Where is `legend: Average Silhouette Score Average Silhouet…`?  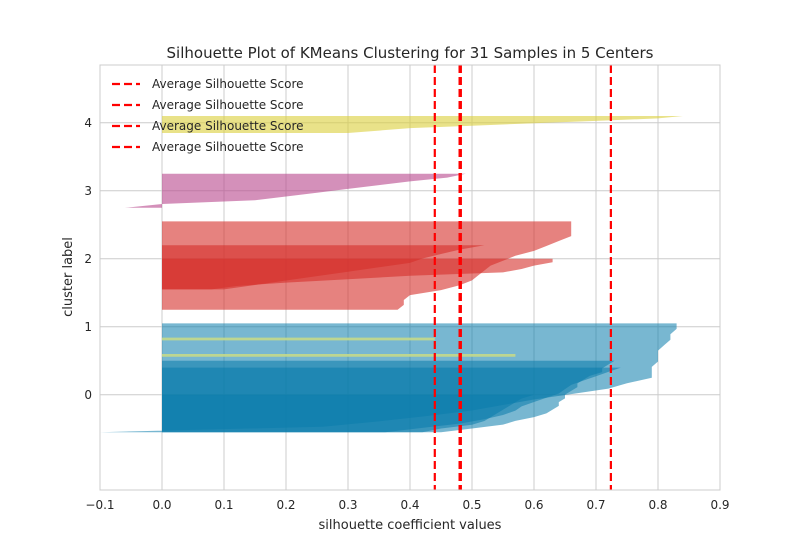
legend: Average Silhouette Score Average Silhouet… is located at coordinates (208, 115).